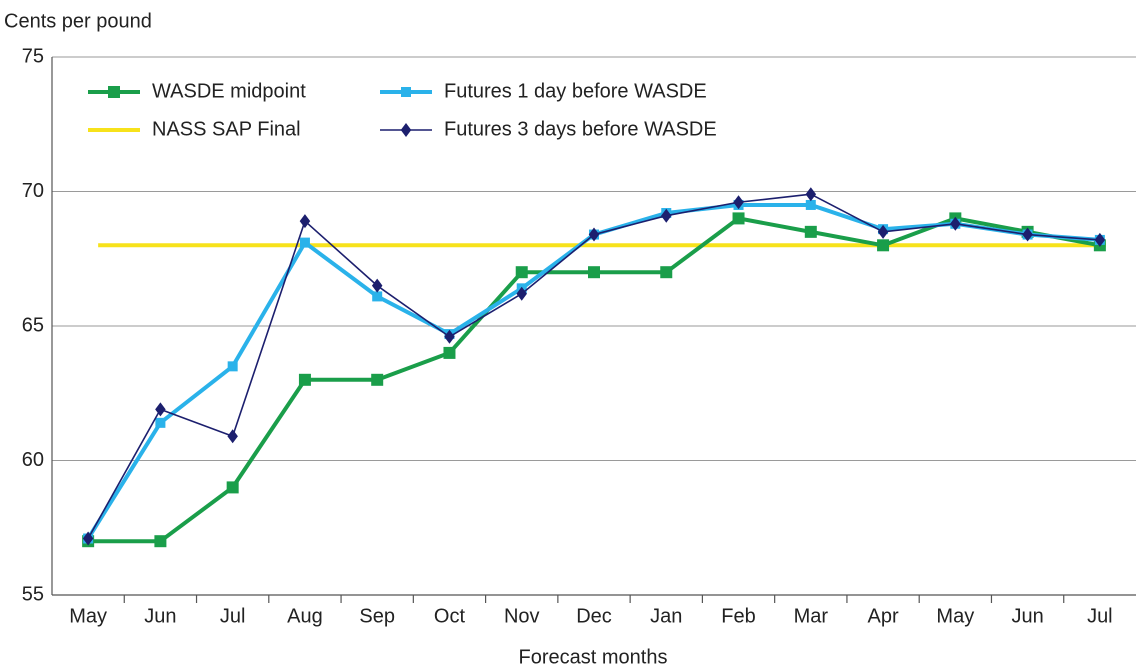 The height and width of the screenshot is (669, 1143). What do you see at coordinates (305, 616) in the screenshot?
I see `x-tick-label: Aug` at bounding box center [305, 616].